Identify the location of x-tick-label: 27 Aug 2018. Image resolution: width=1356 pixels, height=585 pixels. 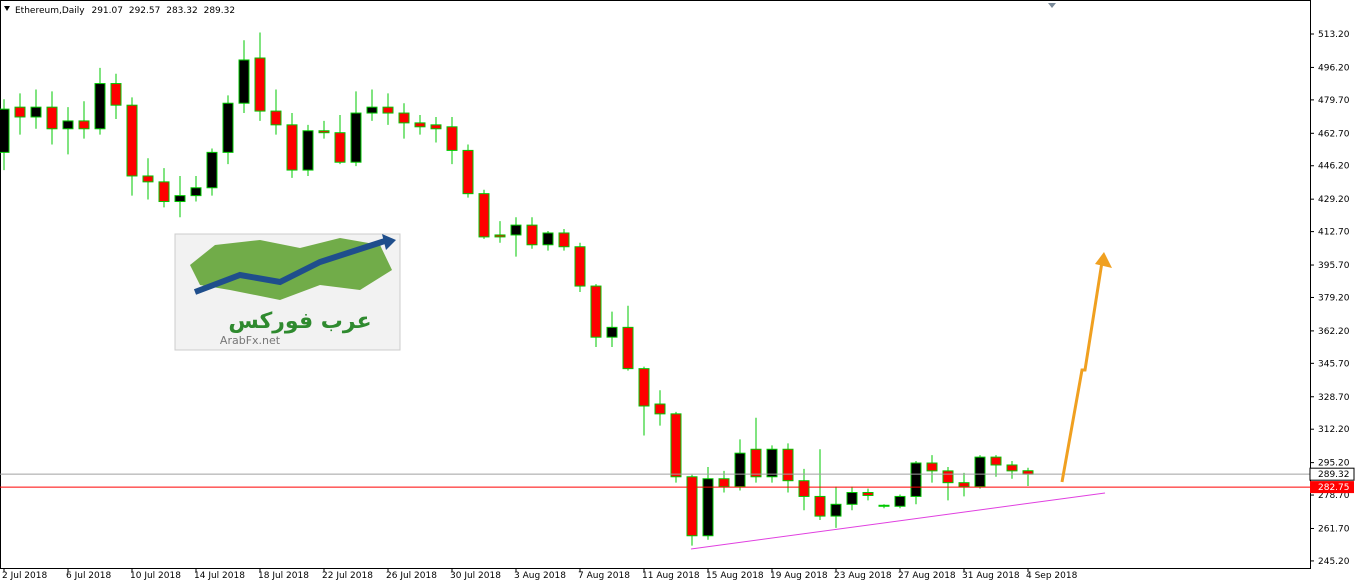
(927, 576).